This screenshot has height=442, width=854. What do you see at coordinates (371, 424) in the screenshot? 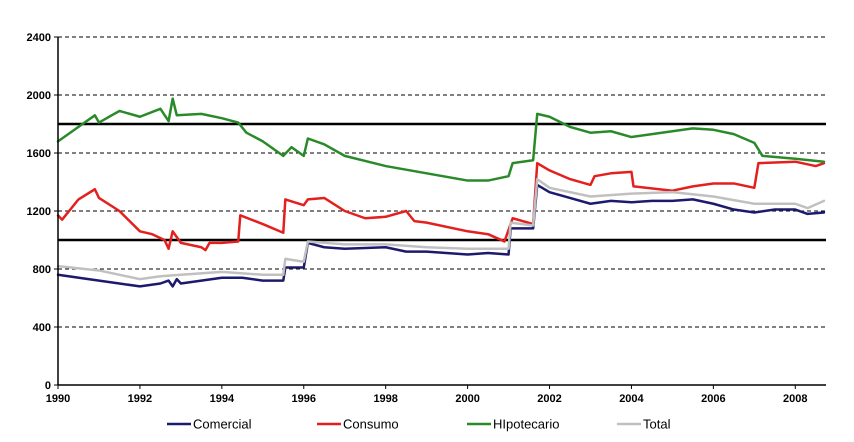
I see `legend-label: Consumo` at bounding box center [371, 424].